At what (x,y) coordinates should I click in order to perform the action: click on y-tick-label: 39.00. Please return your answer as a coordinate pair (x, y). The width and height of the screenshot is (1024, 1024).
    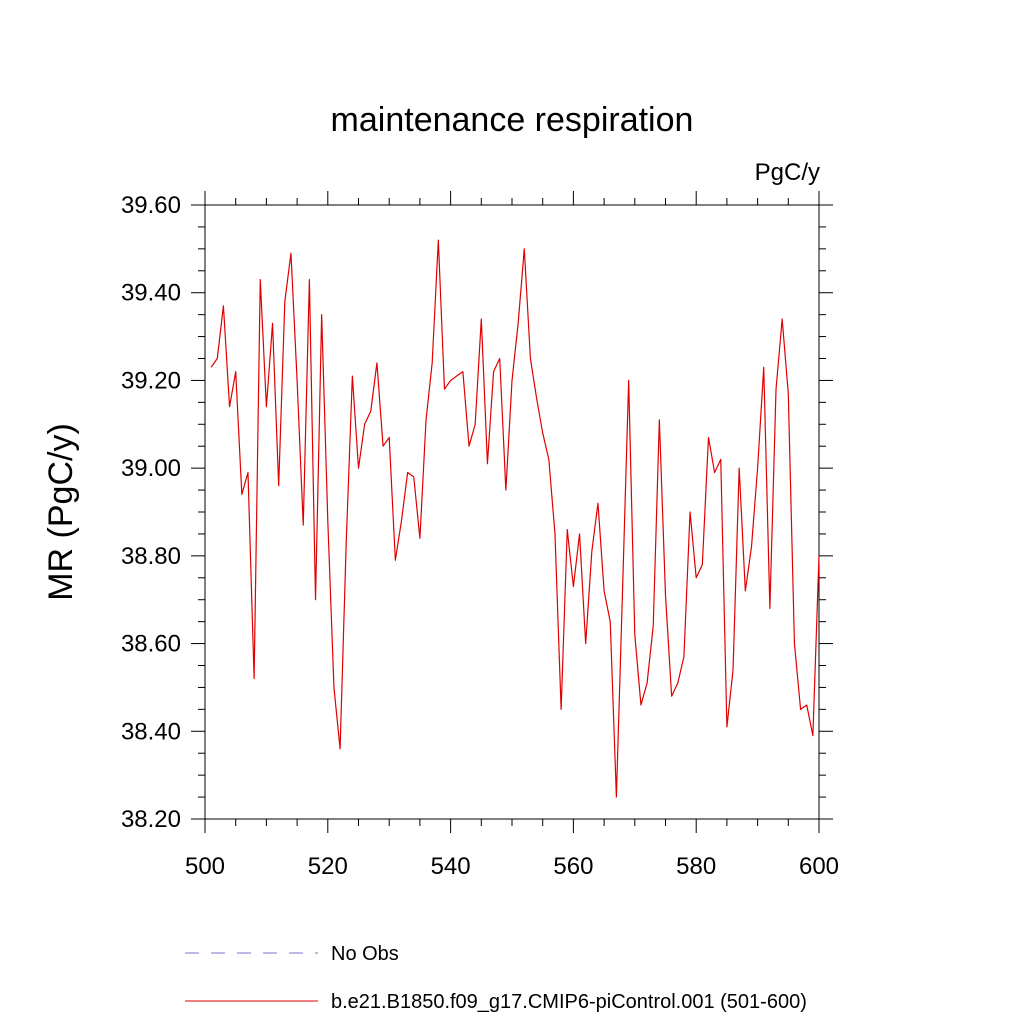
    Looking at the image, I should click on (151, 468).